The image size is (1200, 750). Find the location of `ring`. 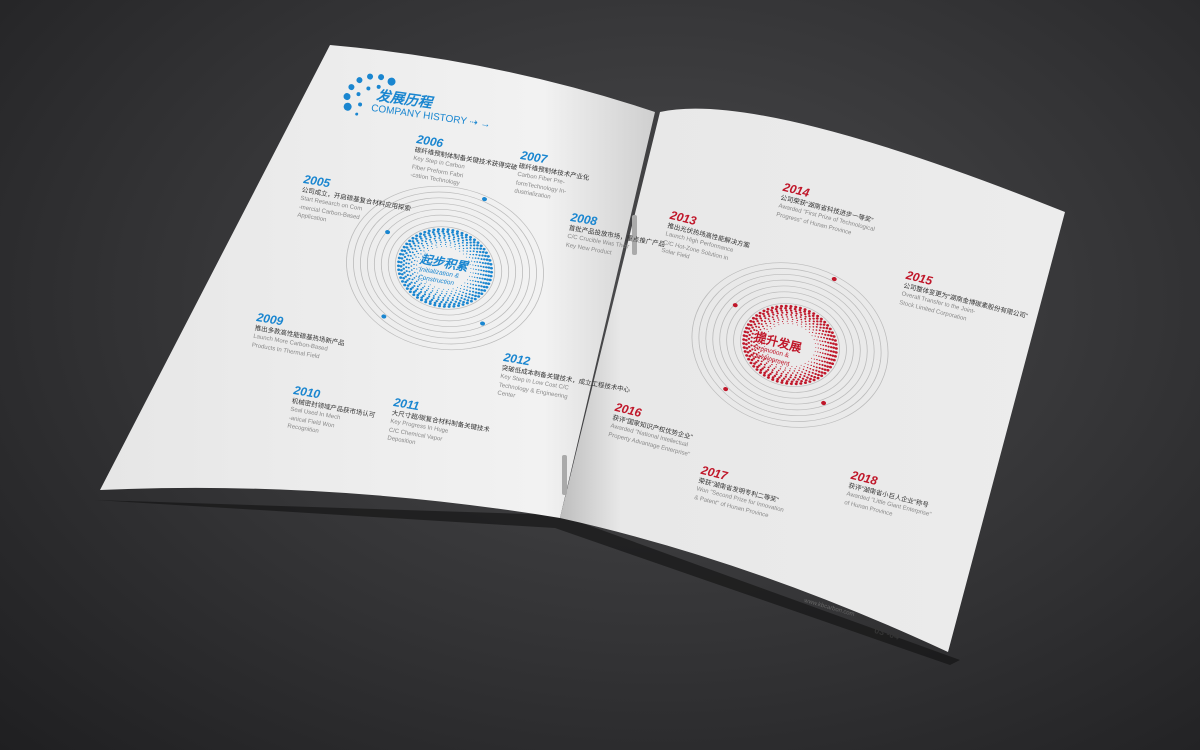

ring is located at coordinates (445, 268).